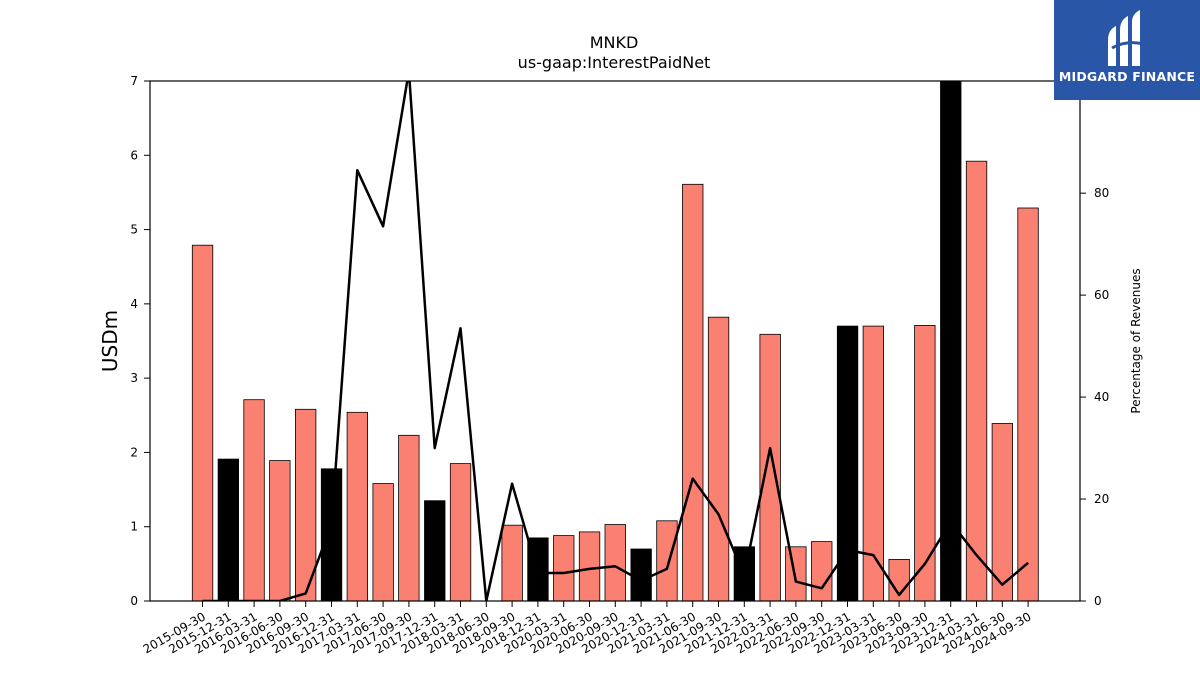 The image size is (1200, 675). What do you see at coordinates (134, 452) in the screenshot?
I see `y-tick-label: 2` at bounding box center [134, 452].